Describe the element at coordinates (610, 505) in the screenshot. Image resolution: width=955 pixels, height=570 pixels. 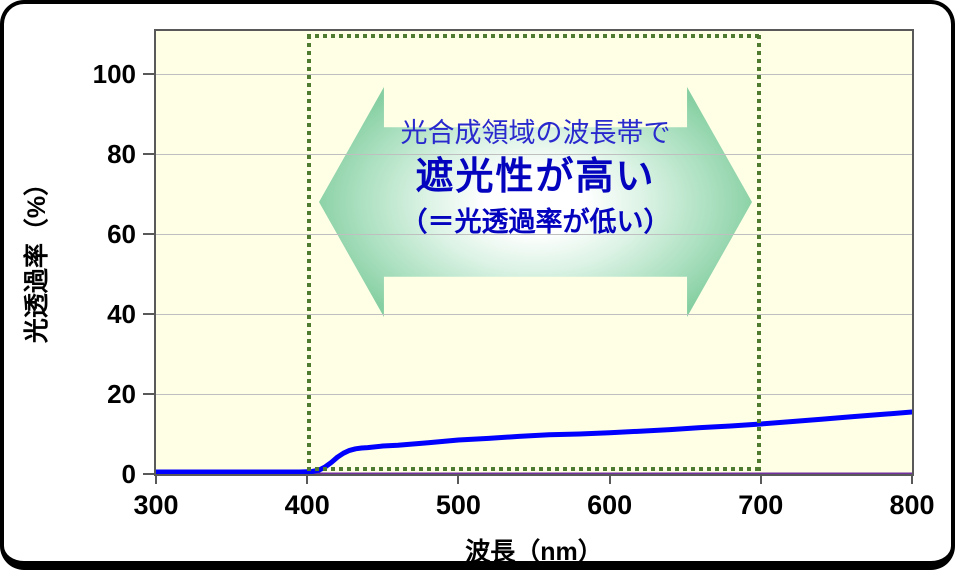
I see `x-tick-label-600: 600` at that location.